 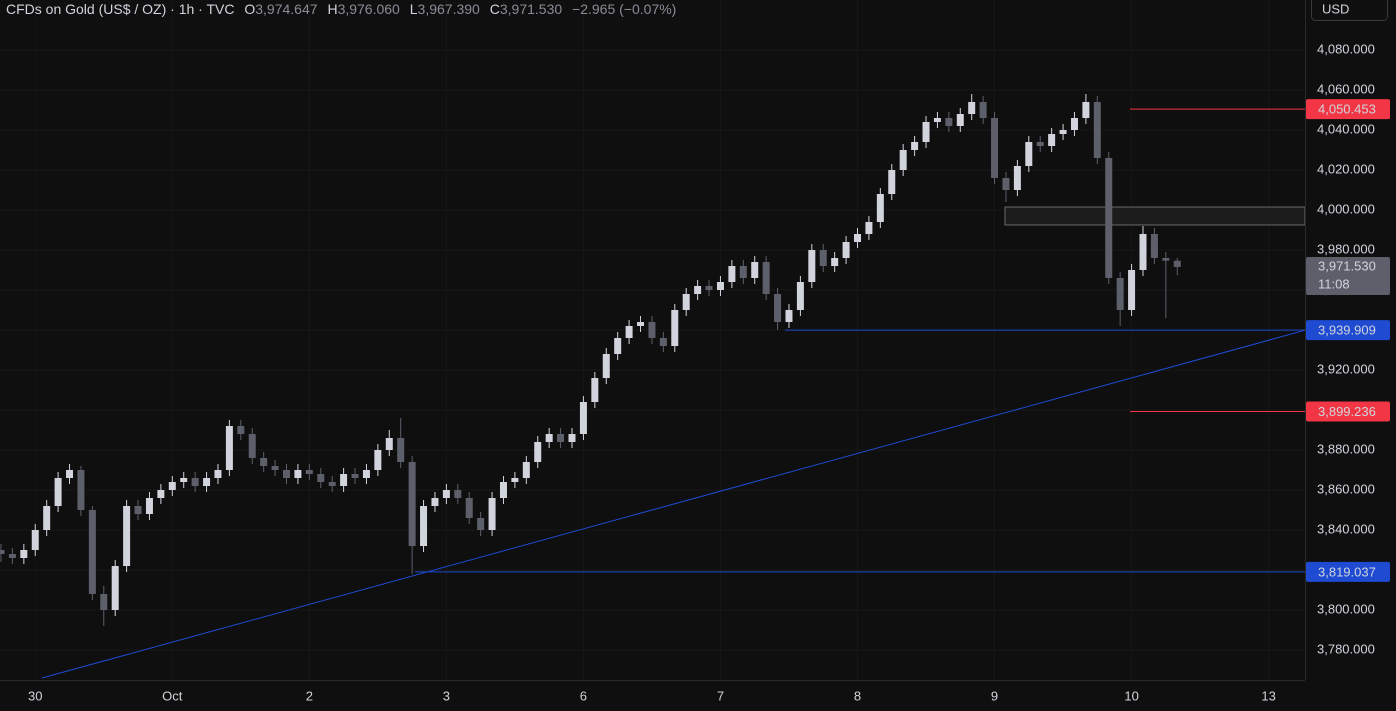 I want to click on currency: USD, so click(x=1335, y=8).